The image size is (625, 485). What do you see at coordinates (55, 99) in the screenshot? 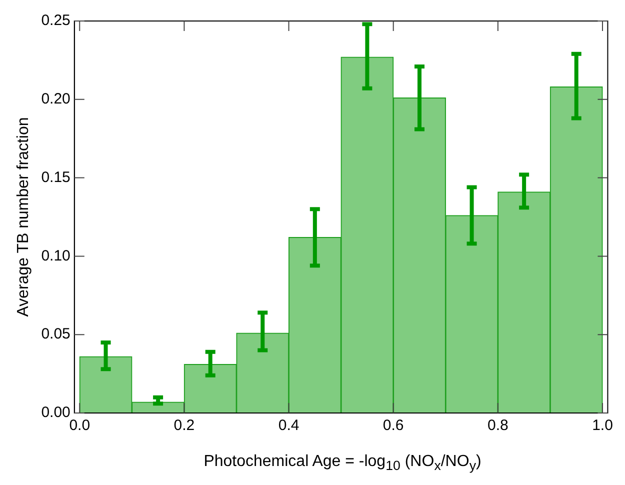
I see `y-tick-label: 0.20` at bounding box center [55, 99].